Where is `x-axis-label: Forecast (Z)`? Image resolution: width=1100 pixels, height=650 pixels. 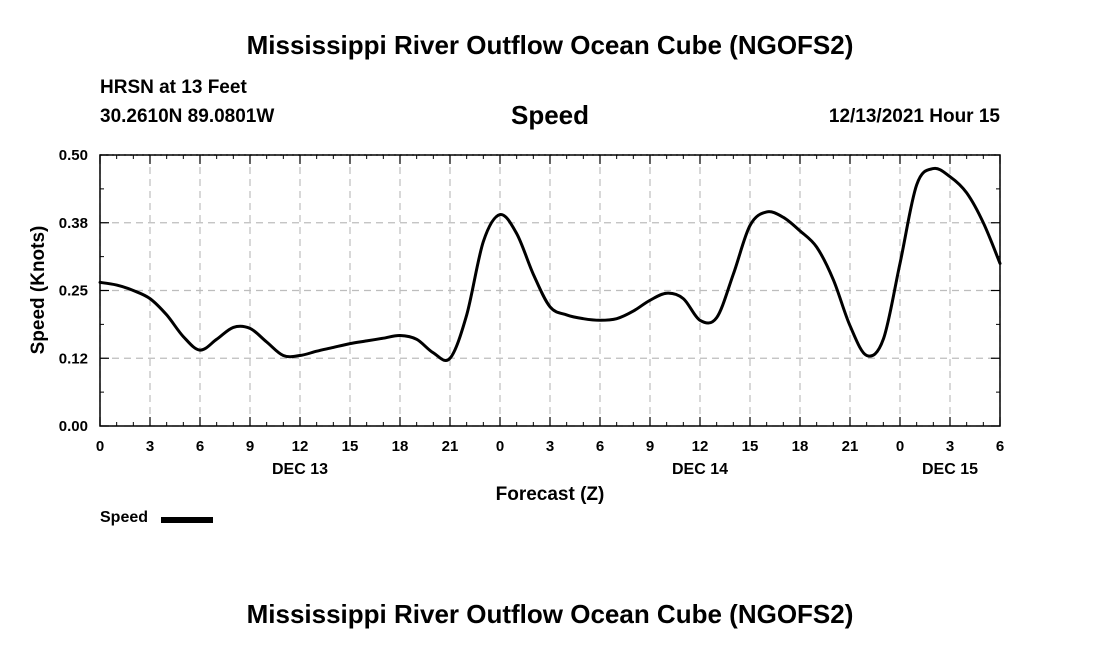
x-axis-label: Forecast (Z) is located at coordinates (550, 494).